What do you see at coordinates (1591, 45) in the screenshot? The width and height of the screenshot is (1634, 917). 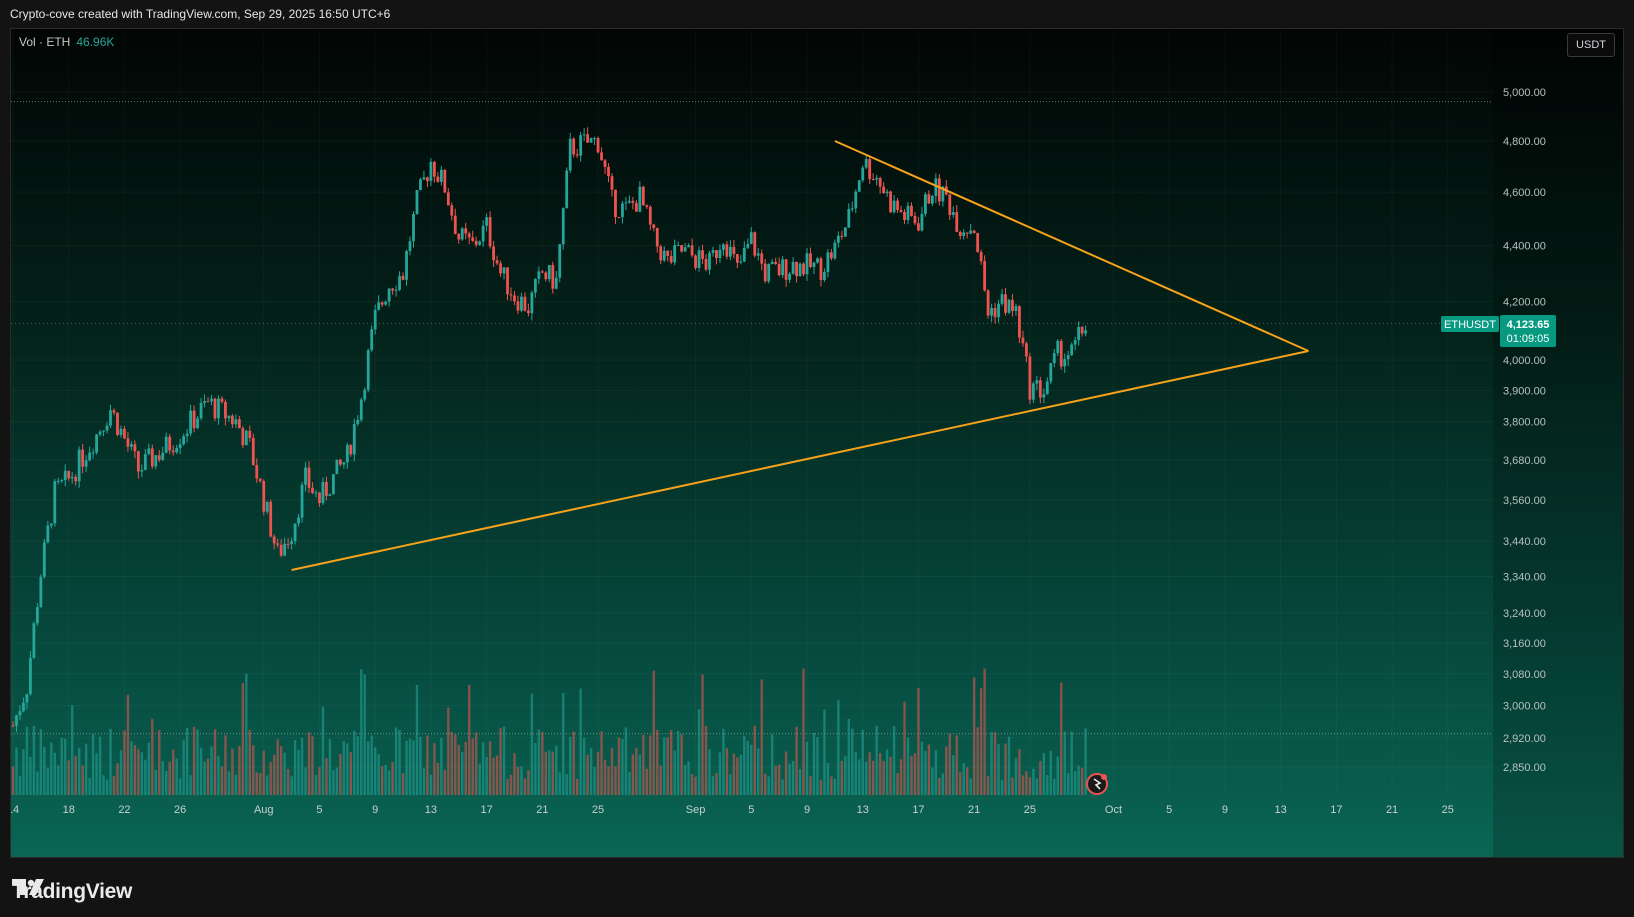 I see `currency-button: USDT` at bounding box center [1591, 45].